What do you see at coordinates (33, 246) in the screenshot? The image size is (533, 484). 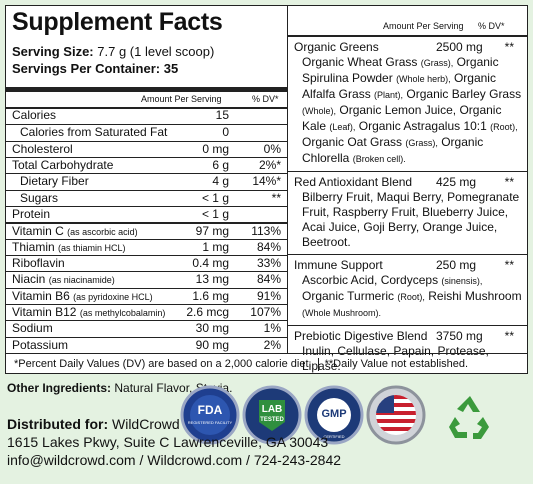 I see `nutrient-name: Thiamin` at bounding box center [33, 246].